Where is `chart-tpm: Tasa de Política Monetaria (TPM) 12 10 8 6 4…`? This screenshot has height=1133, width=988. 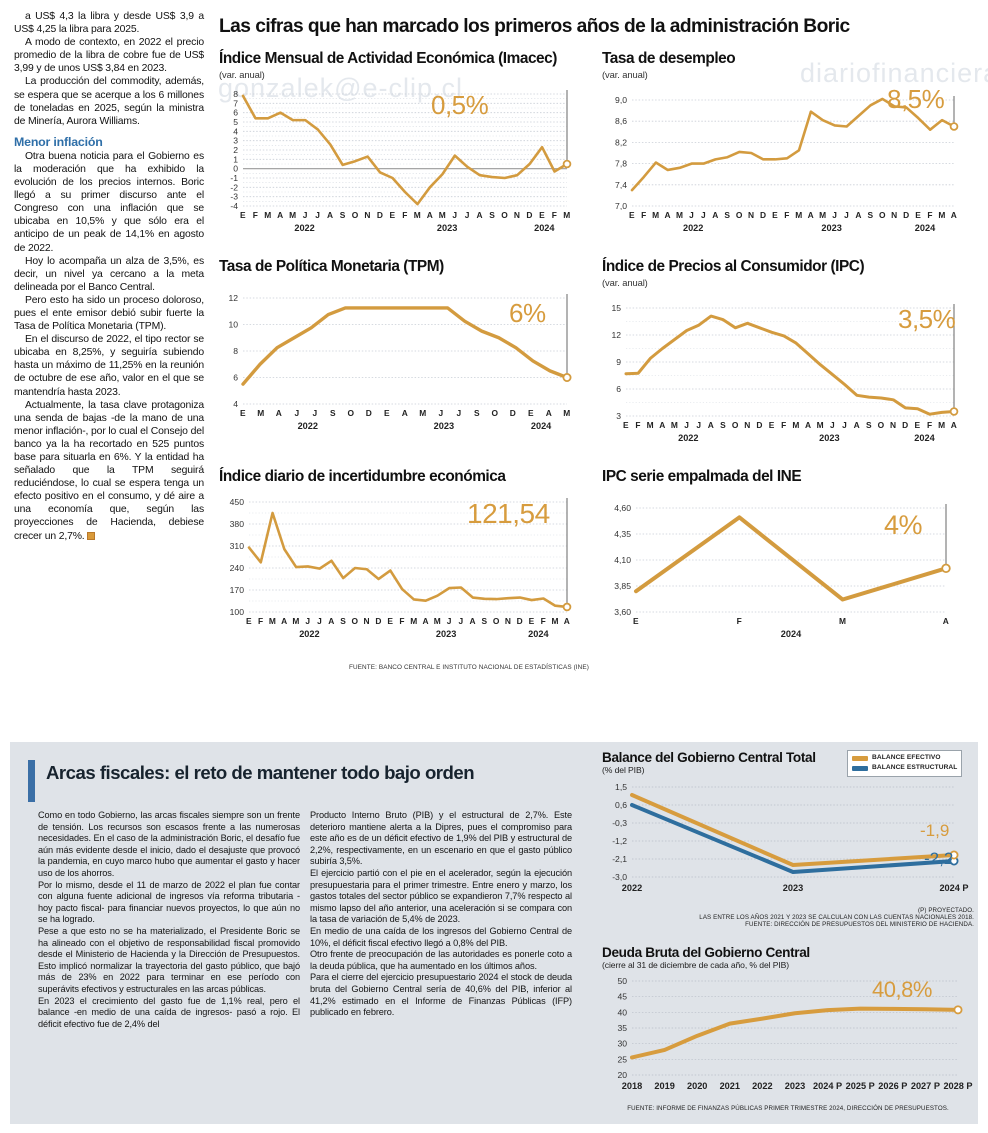 chart-tpm: Tasa de Política Monetaria (TPM) 12 10 8 6 4… is located at coordinates (404, 354).